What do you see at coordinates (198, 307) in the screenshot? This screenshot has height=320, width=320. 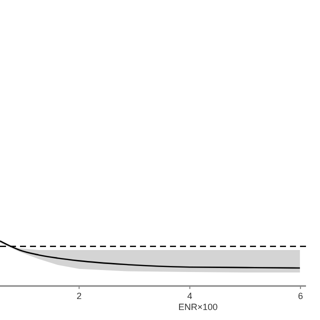 I see `x-axis-title: ENR×100` at bounding box center [198, 307].